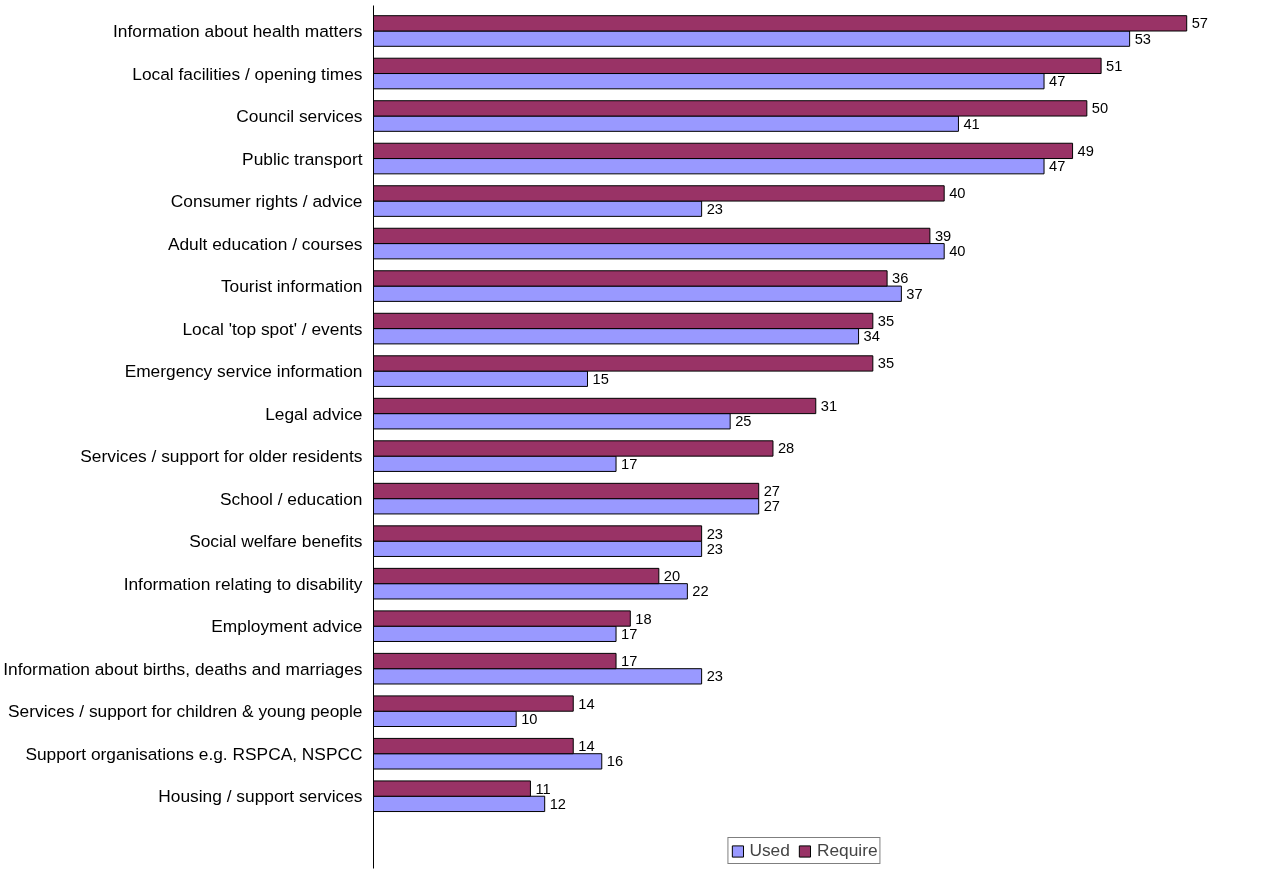 The width and height of the screenshot is (1261, 879). What do you see at coordinates (615, 761) in the screenshot?
I see `data-label: 16` at bounding box center [615, 761].